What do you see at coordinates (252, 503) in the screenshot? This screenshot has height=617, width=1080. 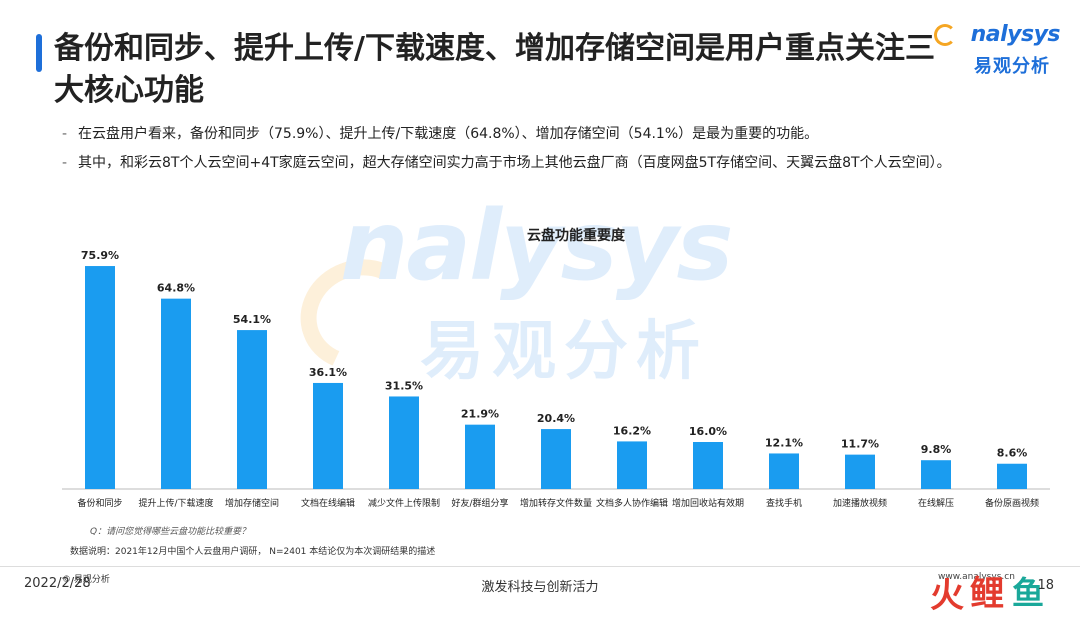 I see `x-tick-label: 增加存储空间` at bounding box center [252, 503].